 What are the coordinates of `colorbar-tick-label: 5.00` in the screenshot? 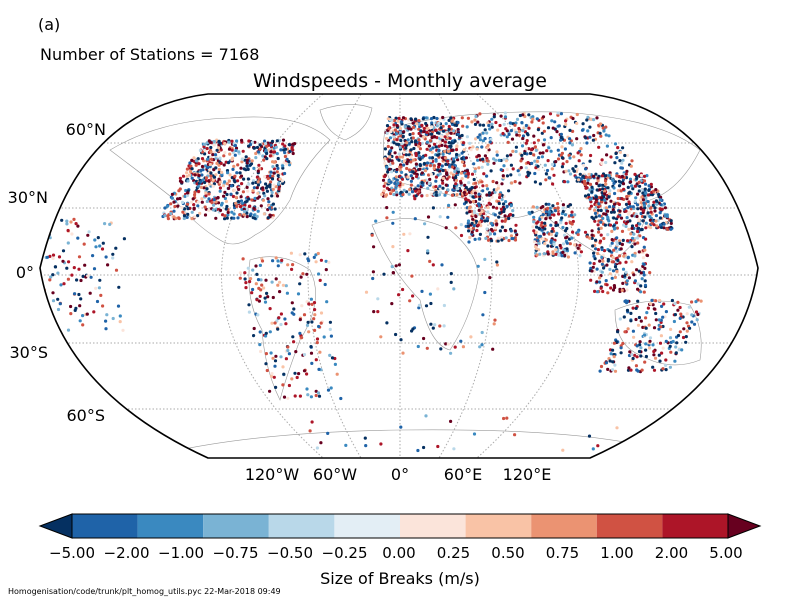 It's located at (725, 553).